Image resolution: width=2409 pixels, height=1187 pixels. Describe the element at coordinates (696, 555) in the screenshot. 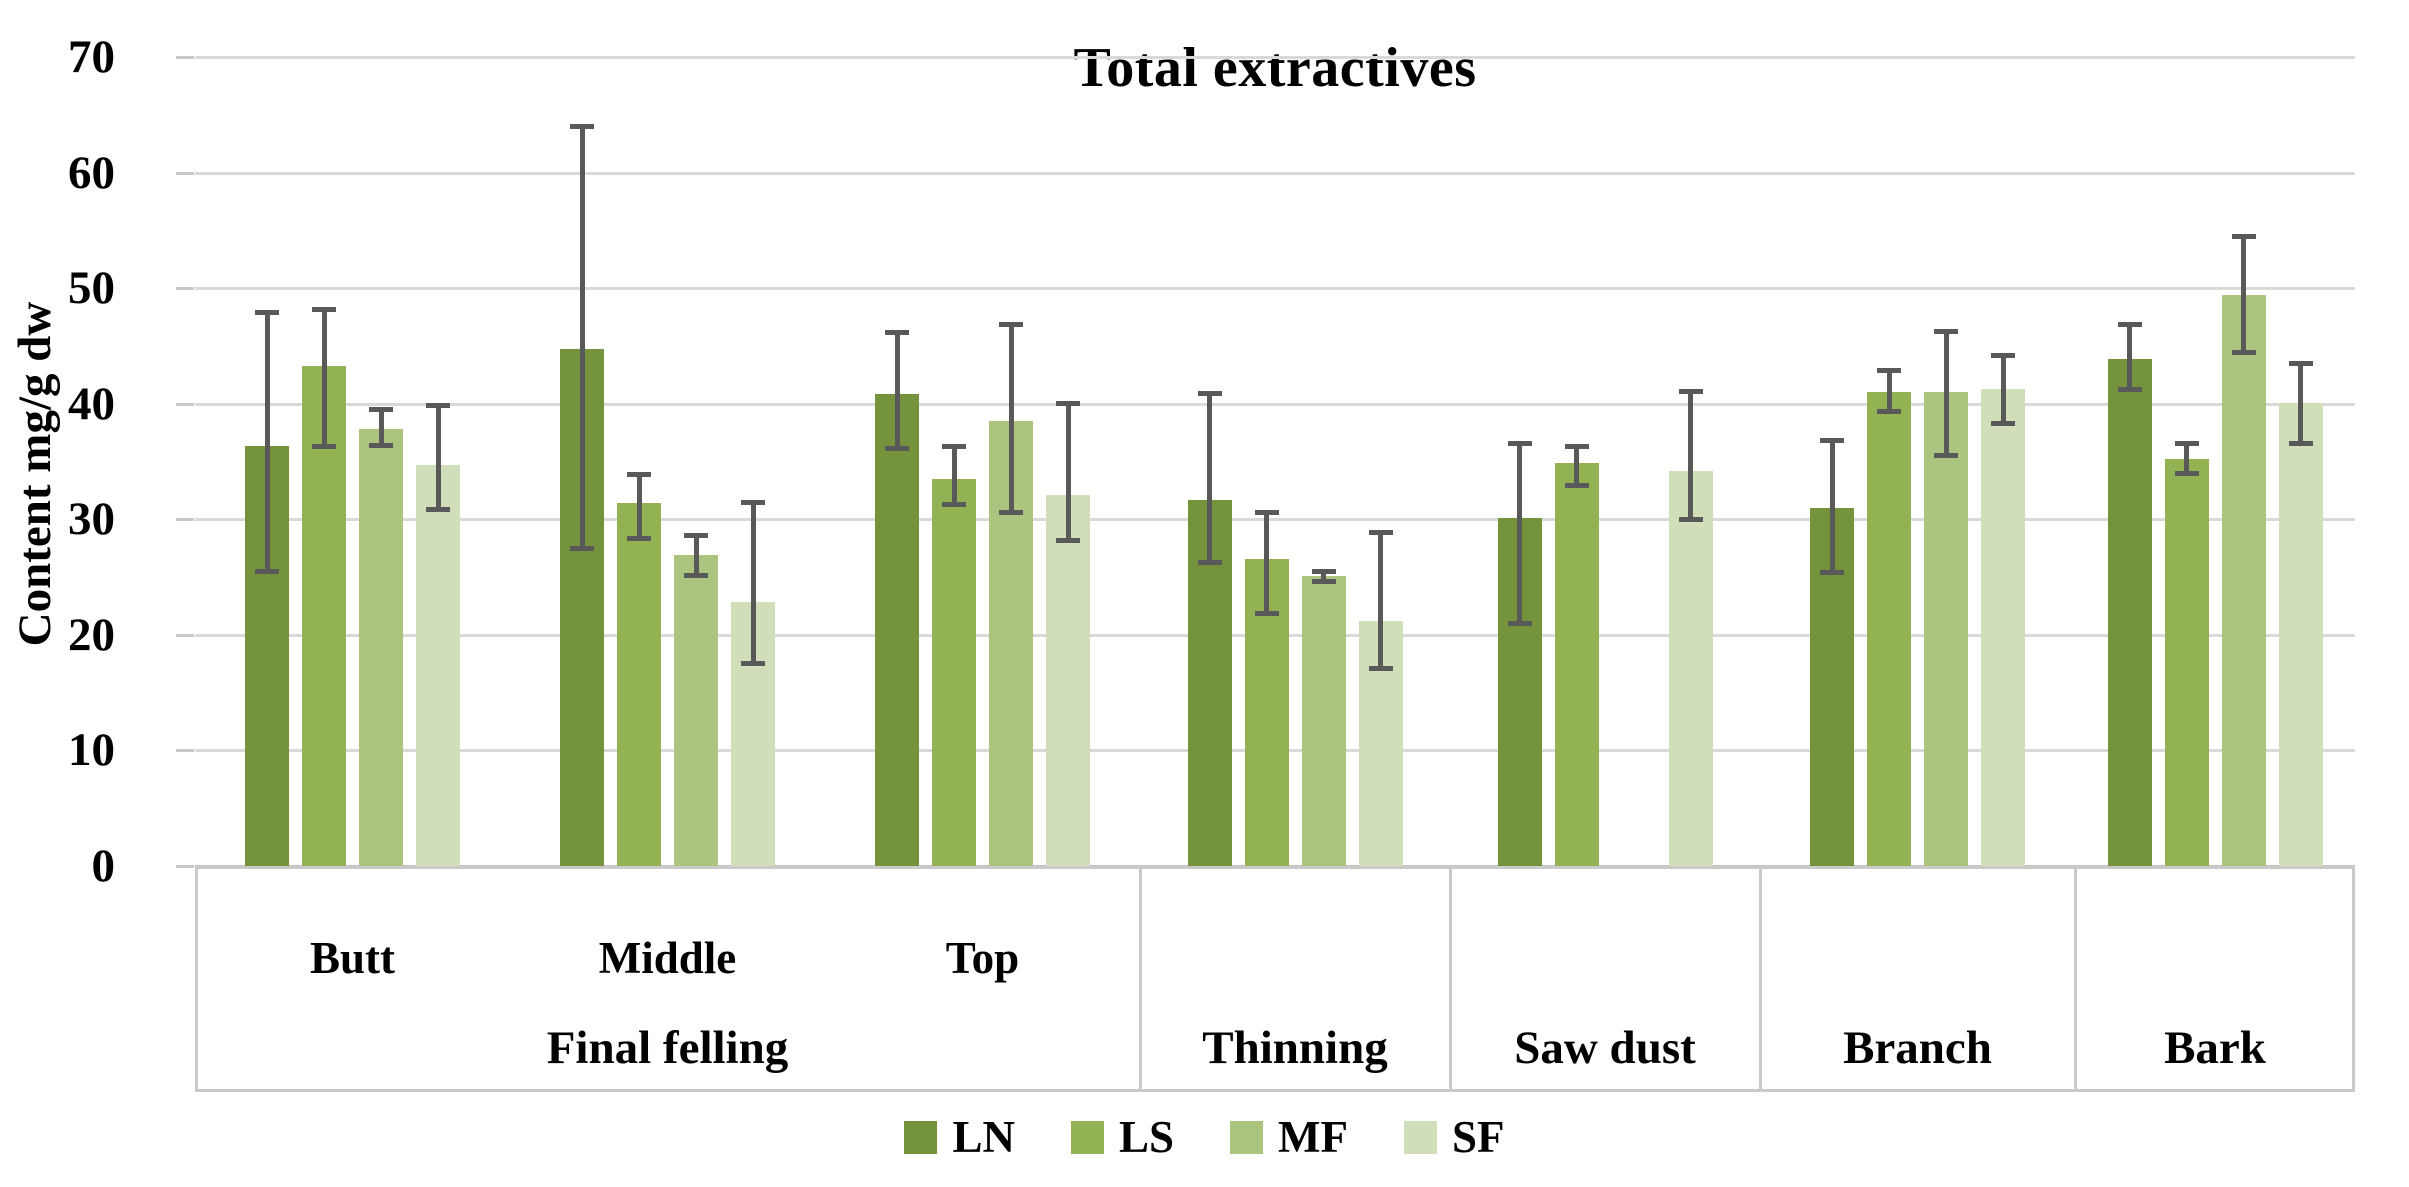

I see `error-bar-MF-middle` at that location.